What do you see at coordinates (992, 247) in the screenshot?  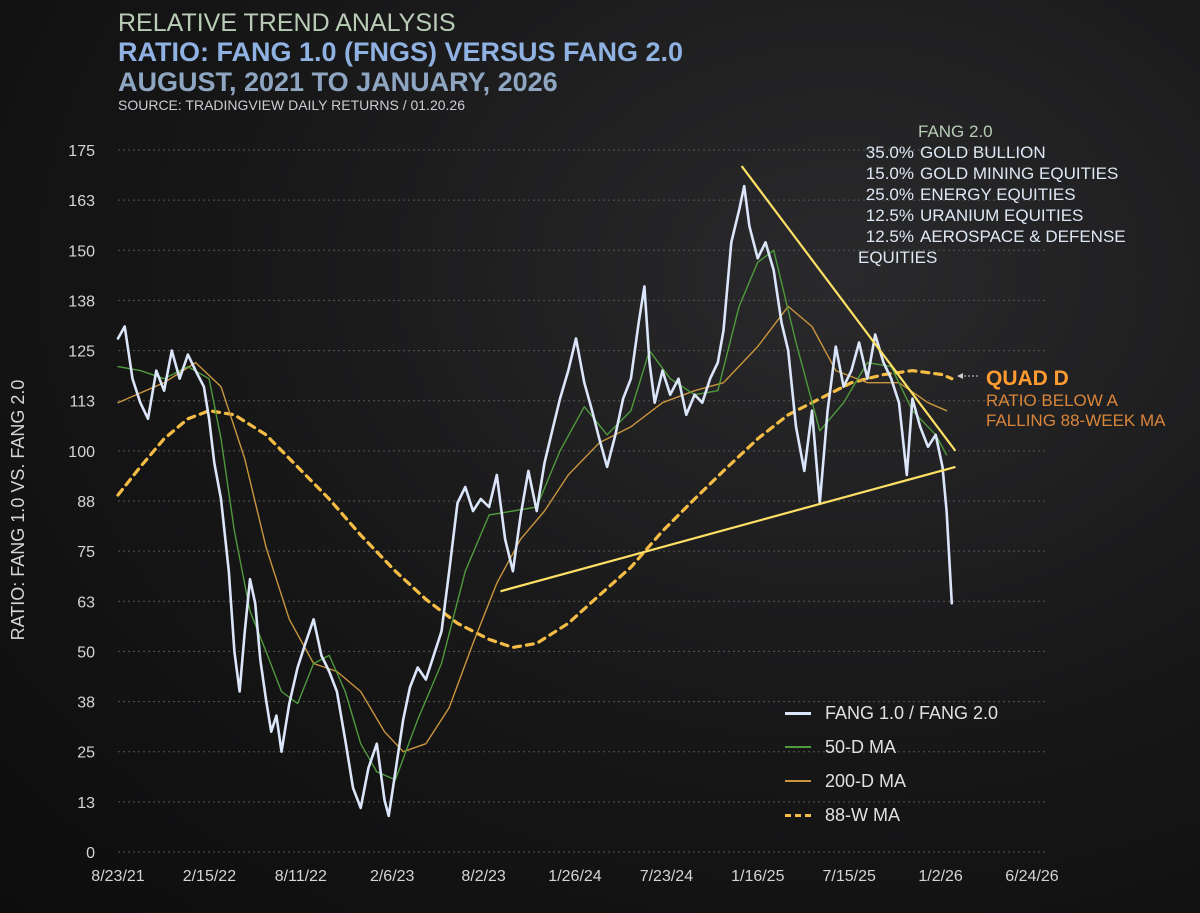 I see `composition-label: AEROSPACE & DEFENSE EQUITIES` at bounding box center [992, 247].